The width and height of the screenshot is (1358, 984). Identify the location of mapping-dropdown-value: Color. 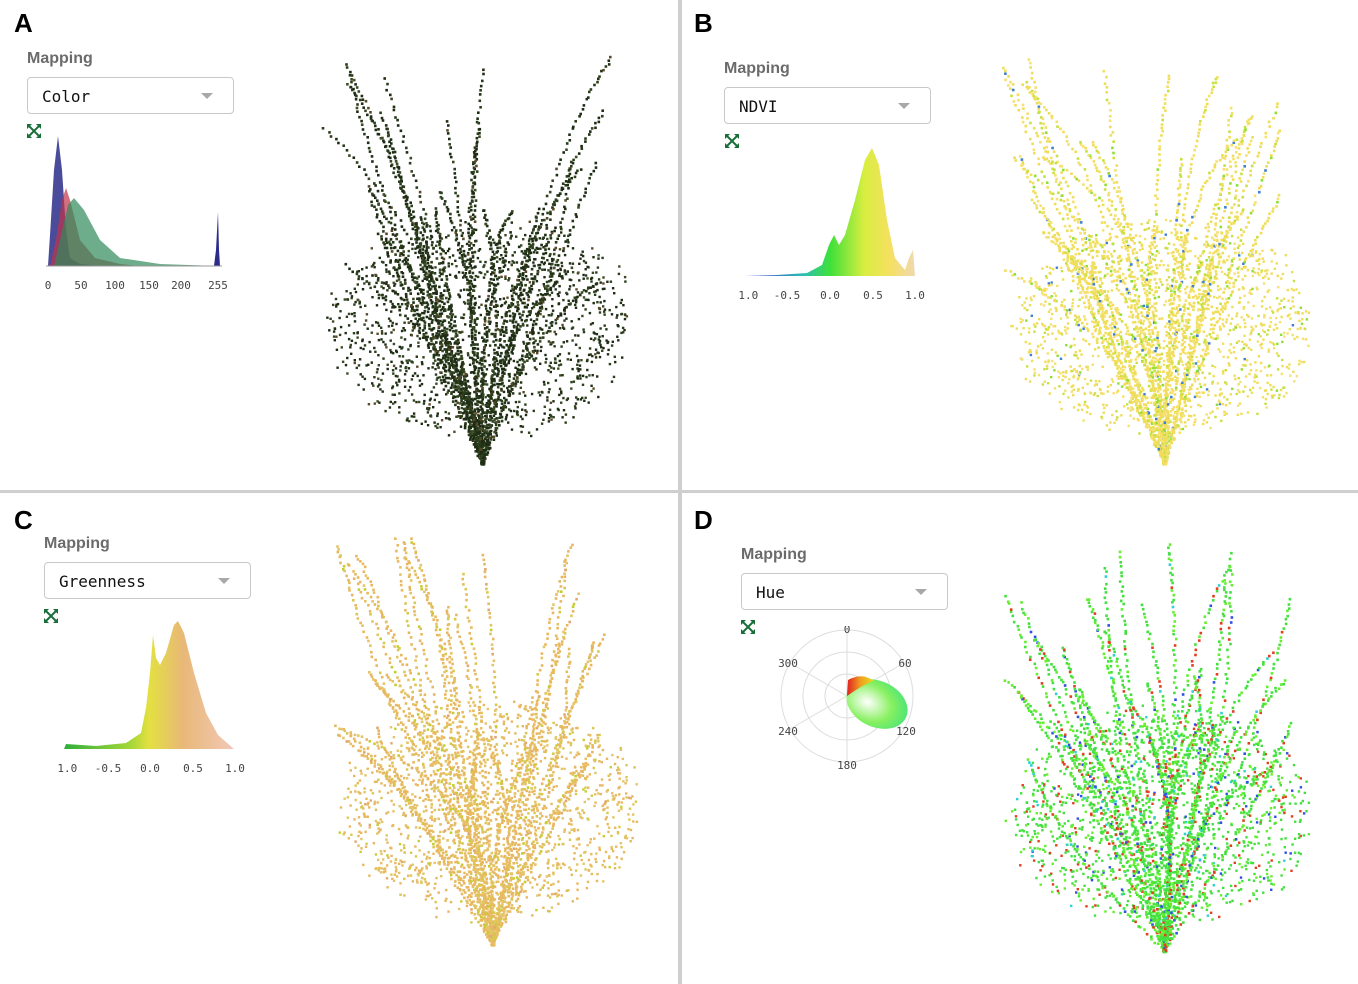
(66, 96).